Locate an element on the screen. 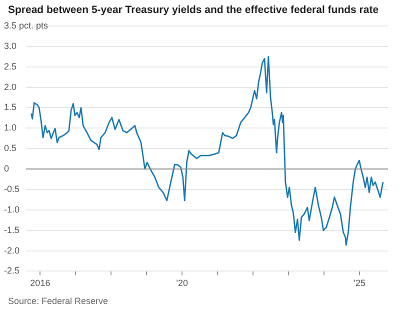 Image resolution: width=400 pixels, height=314 pixels. y-tick-label: 3.0 is located at coordinates (10, 45).